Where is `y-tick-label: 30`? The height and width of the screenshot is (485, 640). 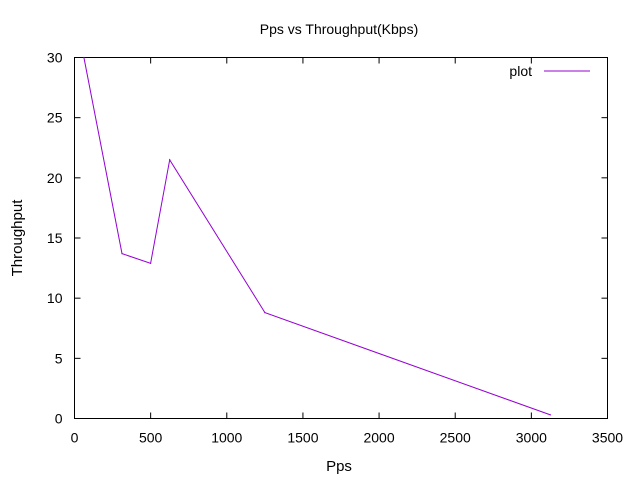
y-tick-label: 30 is located at coordinates (55, 58).